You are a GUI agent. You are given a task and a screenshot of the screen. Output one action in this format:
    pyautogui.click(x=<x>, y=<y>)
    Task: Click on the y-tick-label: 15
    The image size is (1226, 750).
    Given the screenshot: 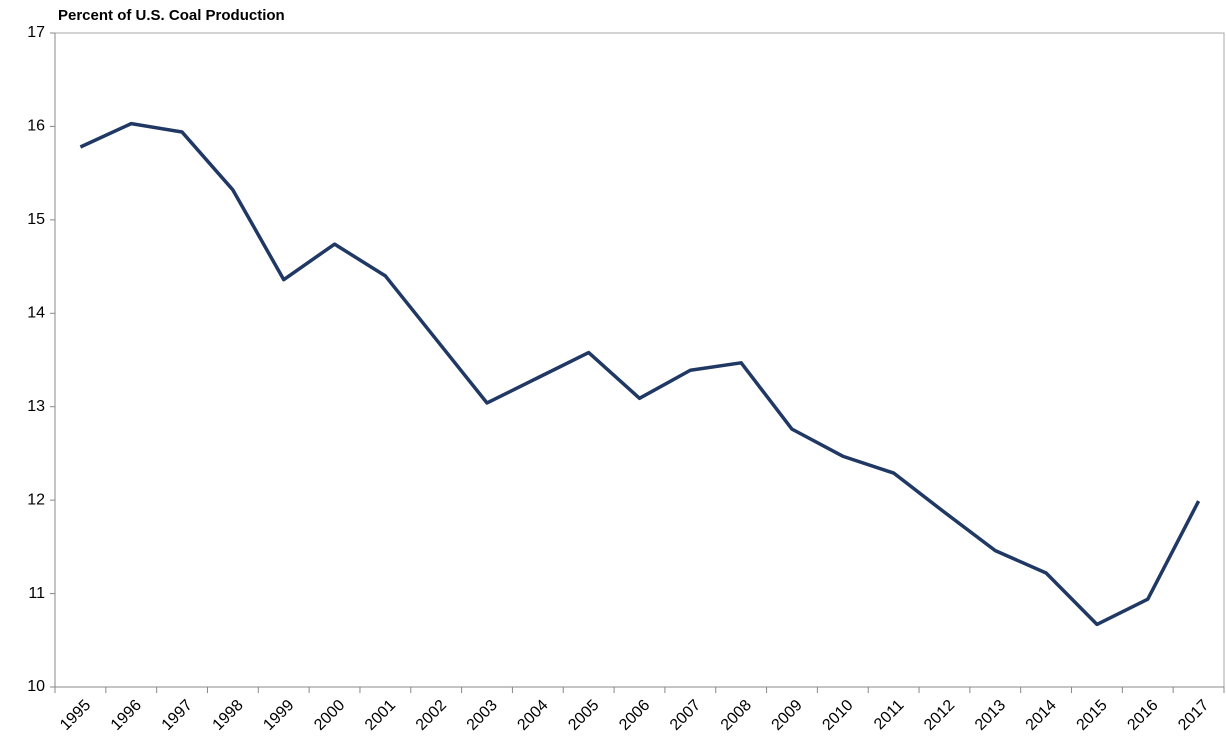 What is the action you would take?
    pyautogui.click(x=36, y=219)
    